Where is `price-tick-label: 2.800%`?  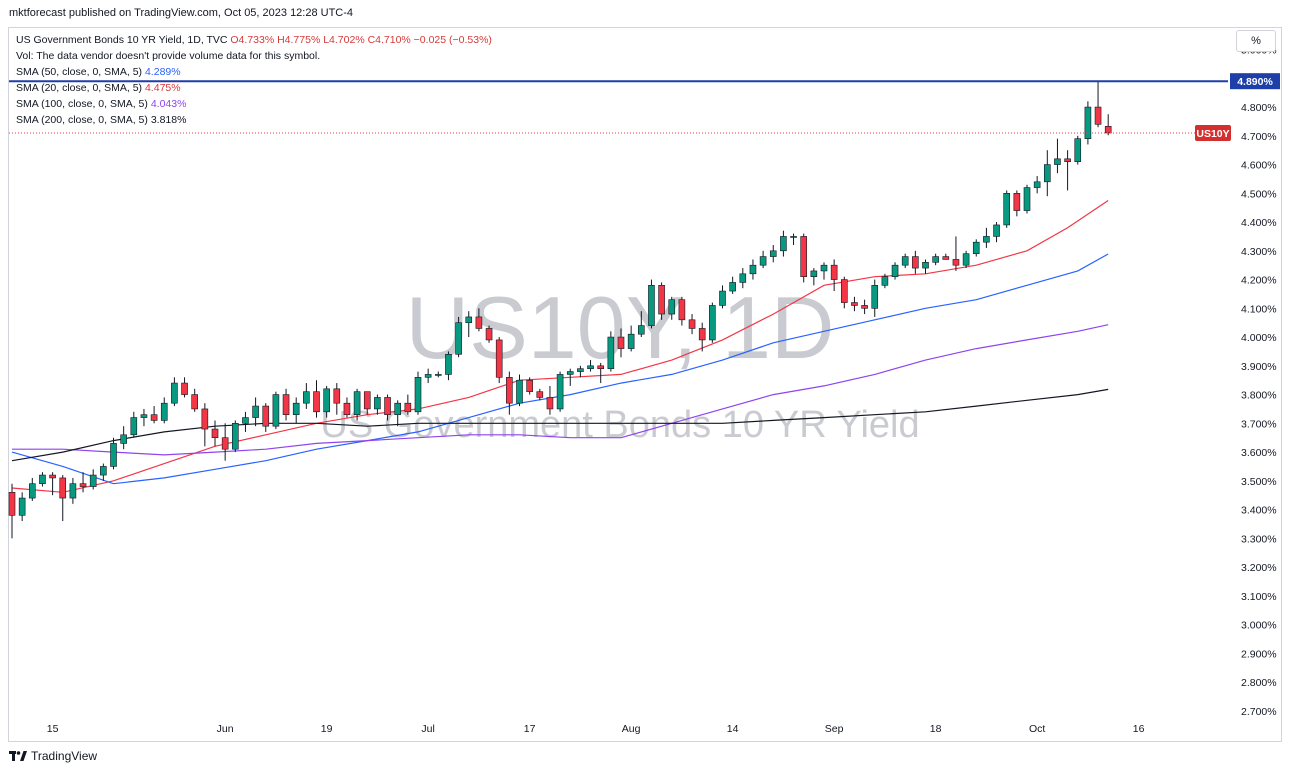
price-tick-label: 2.800% is located at coordinates (1259, 683).